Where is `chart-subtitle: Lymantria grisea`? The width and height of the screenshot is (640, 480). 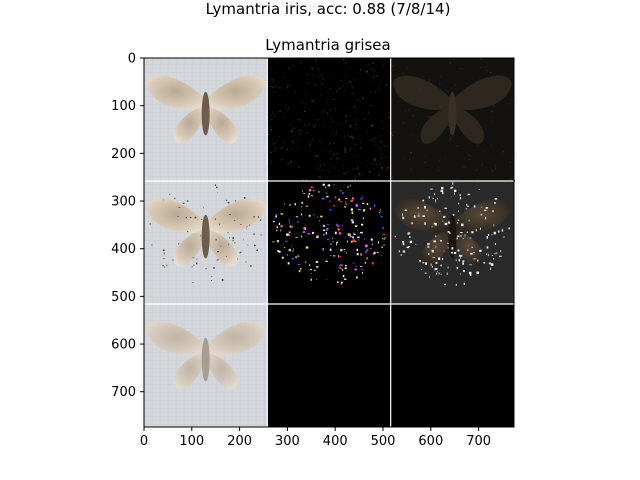
chart-subtitle: Lymantria grisea is located at coordinates (328, 45).